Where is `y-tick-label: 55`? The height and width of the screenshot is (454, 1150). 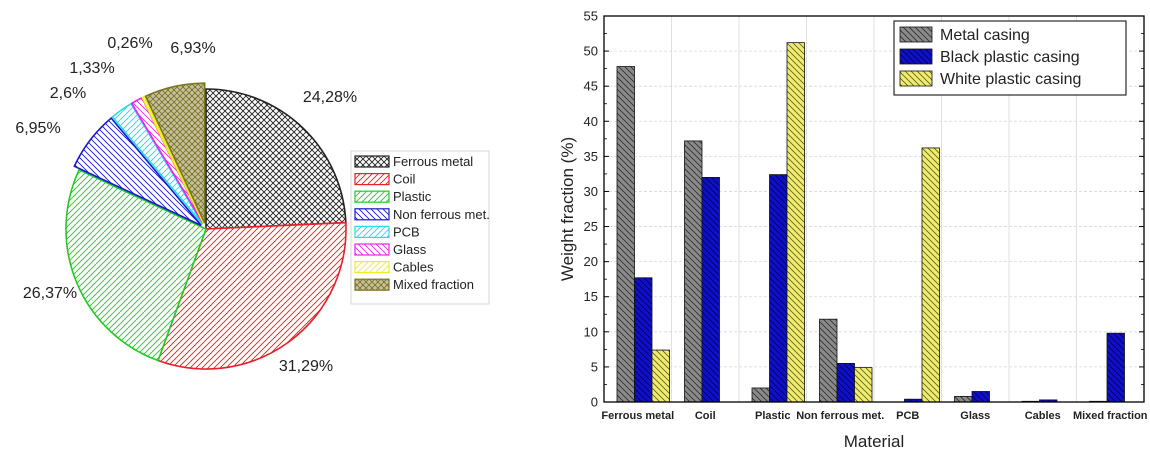 y-tick-label: 55 is located at coordinates (591, 16).